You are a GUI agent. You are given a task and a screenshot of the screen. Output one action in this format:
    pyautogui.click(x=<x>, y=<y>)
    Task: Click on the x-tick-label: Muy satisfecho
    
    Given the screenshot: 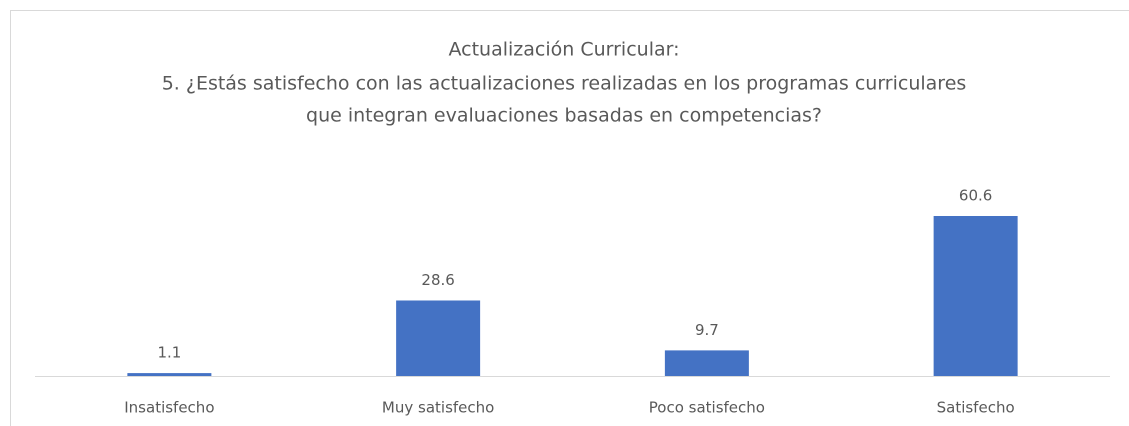 What is the action you would take?
    pyautogui.click(x=438, y=408)
    